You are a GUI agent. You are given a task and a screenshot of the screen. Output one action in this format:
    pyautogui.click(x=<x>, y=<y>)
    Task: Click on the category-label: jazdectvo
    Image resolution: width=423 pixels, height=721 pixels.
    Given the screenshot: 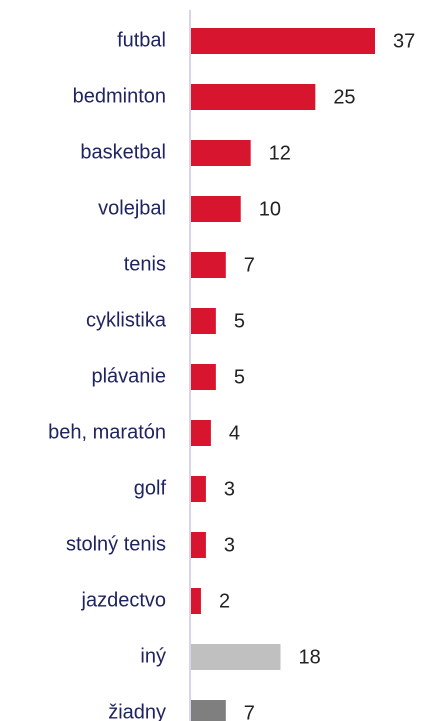 What is the action you would take?
    pyautogui.click(x=124, y=600)
    